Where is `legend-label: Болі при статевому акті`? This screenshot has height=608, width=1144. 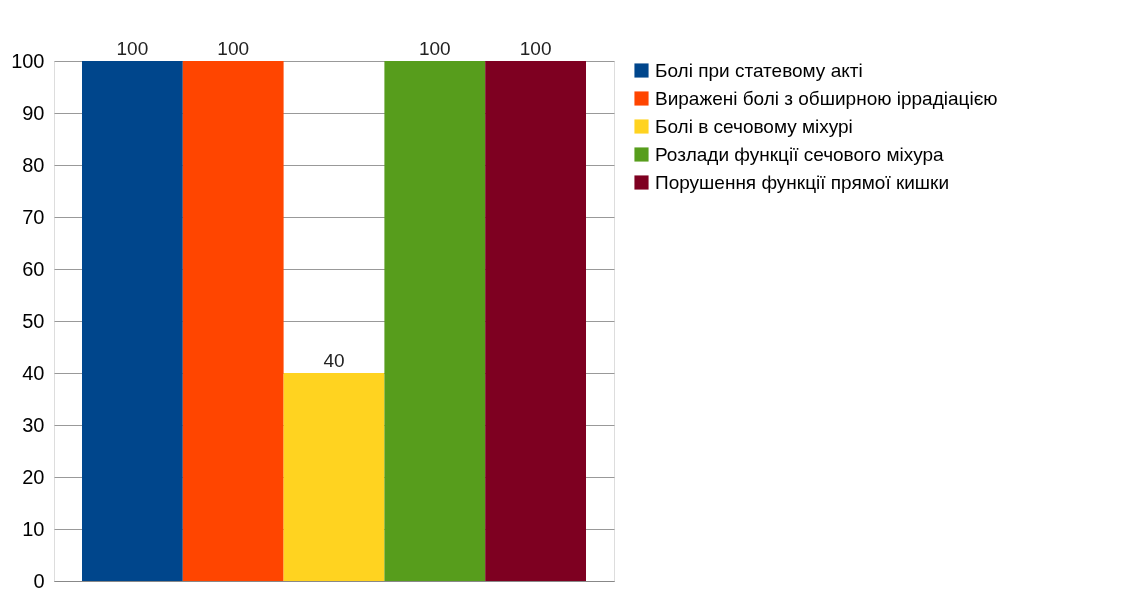
legend-label: Болі при статевому акті is located at coordinates (759, 70).